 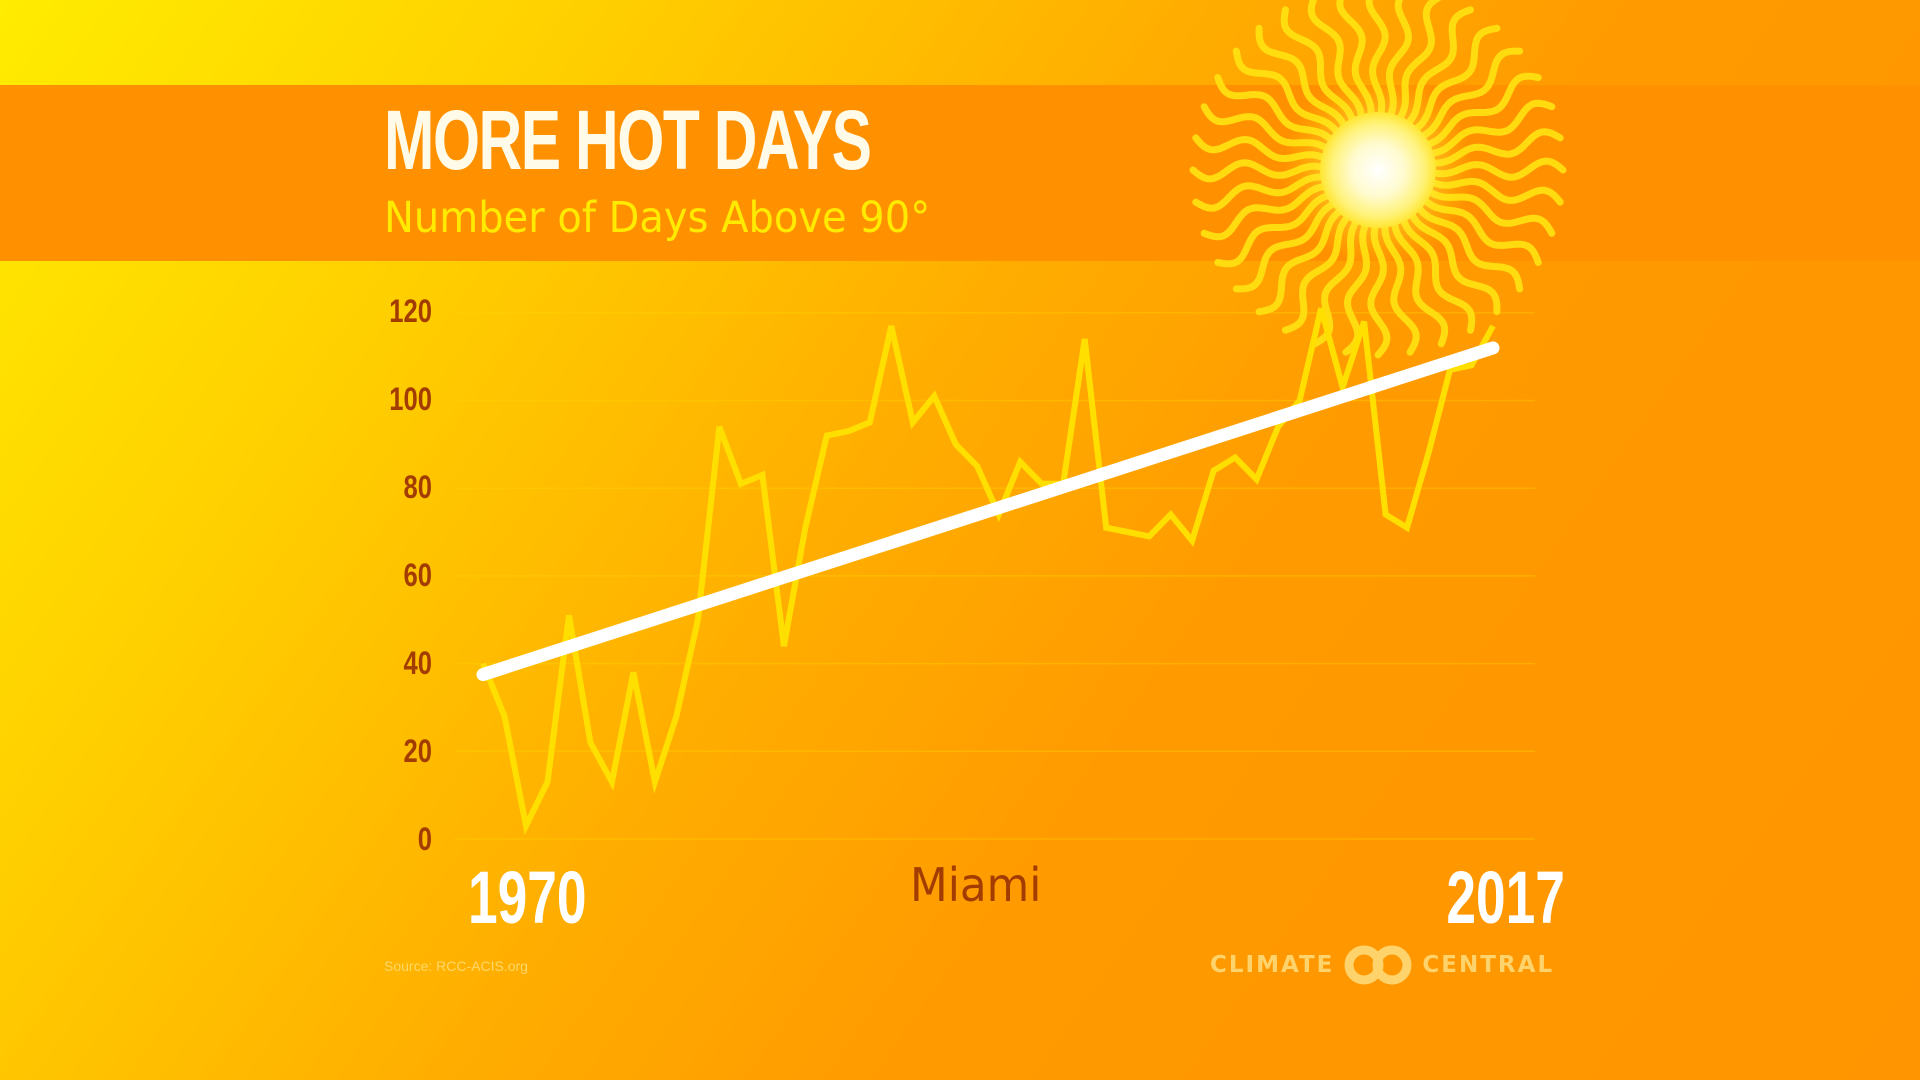 What do you see at coordinates (1272, 965) in the screenshot?
I see `logo-text-left: CLIMATE` at bounding box center [1272, 965].